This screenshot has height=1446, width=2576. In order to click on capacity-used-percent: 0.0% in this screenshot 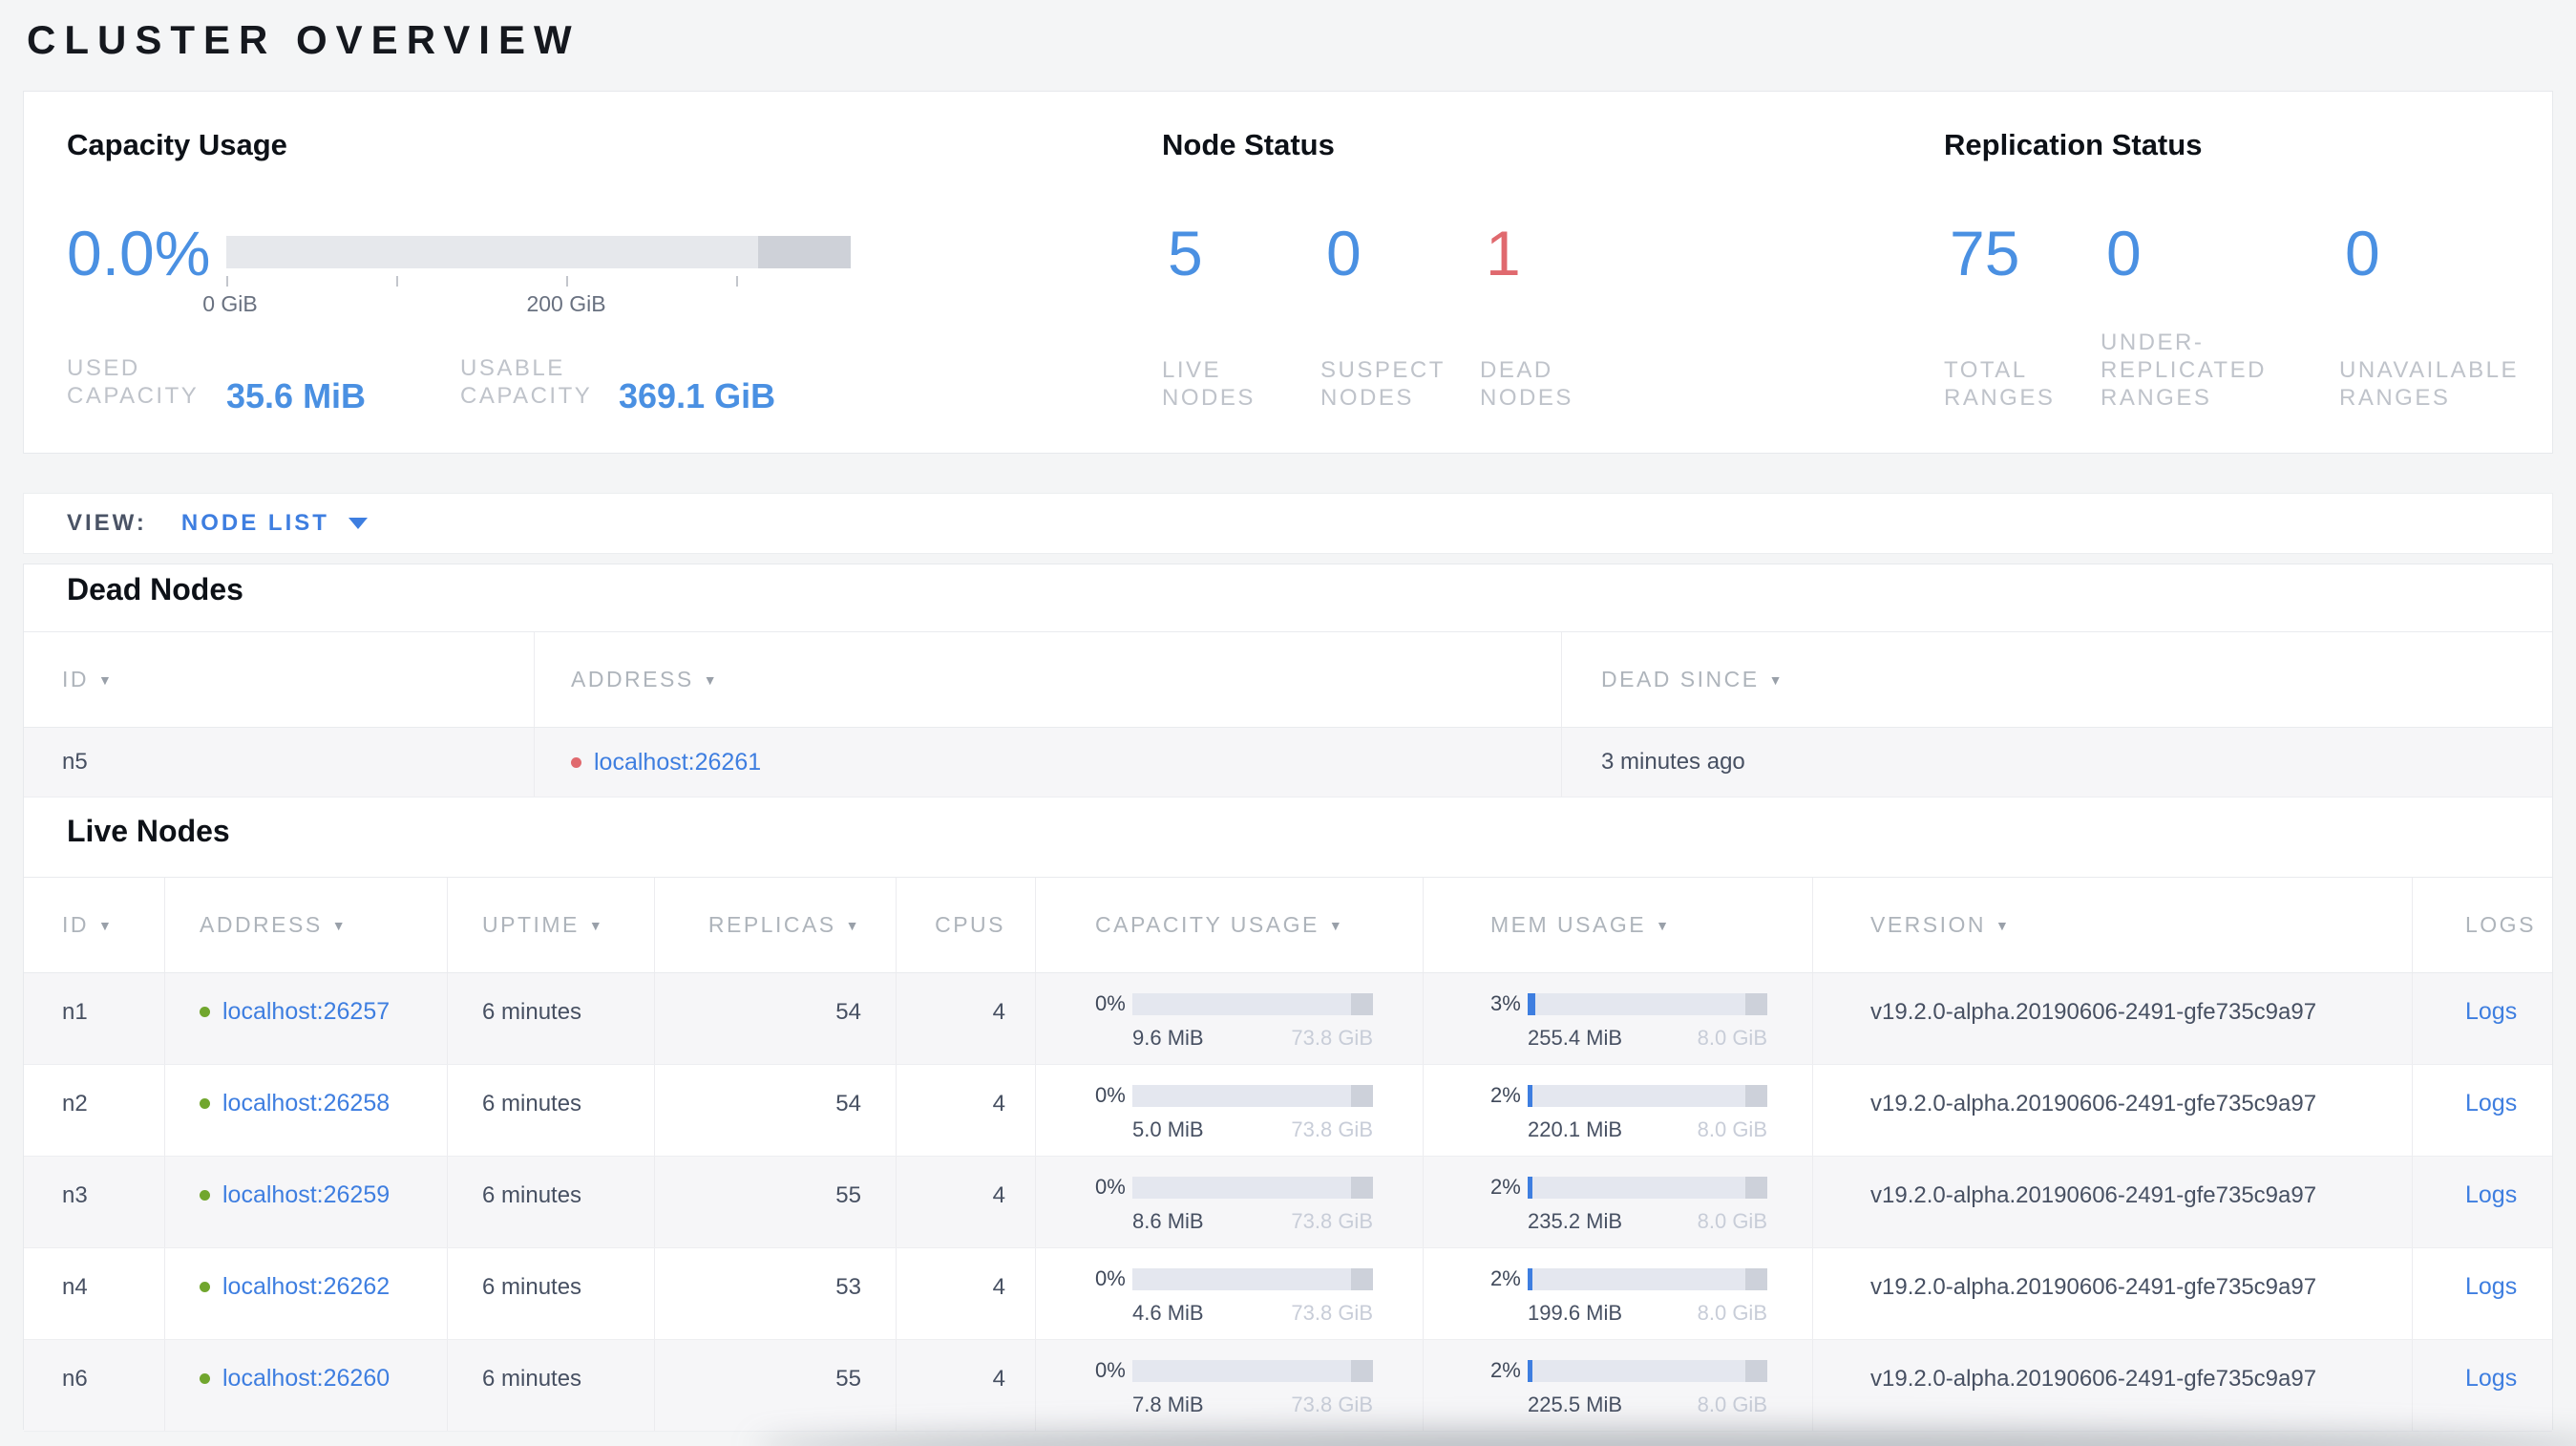, I will do `click(139, 253)`.